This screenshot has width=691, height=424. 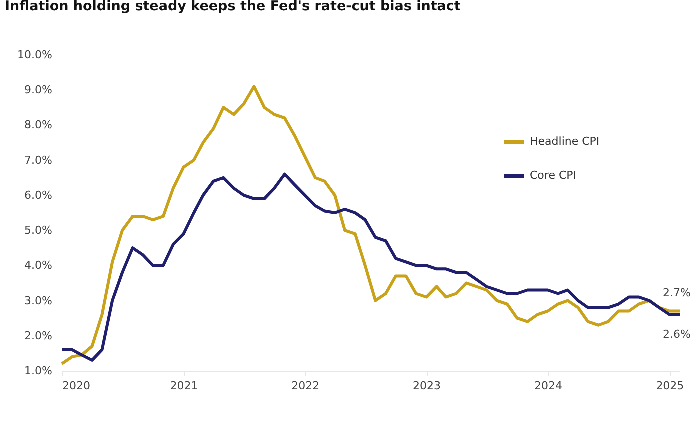 What do you see at coordinates (38, 125) in the screenshot?
I see `y-tick-label: 8.0%` at bounding box center [38, 125].